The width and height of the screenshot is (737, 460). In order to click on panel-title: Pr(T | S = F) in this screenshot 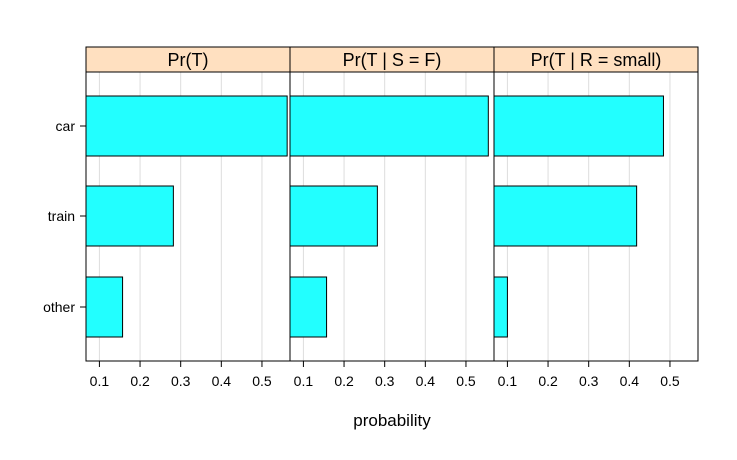, I will do `click(392, 60)`.